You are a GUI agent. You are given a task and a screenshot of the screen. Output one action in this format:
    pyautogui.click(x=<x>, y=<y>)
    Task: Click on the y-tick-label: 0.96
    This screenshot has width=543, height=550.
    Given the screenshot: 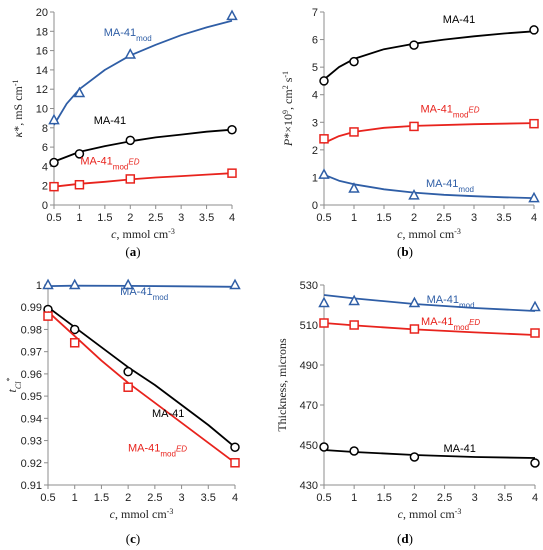 What is the action you would take?
    pyautogui.click(x=31, y=375)
    